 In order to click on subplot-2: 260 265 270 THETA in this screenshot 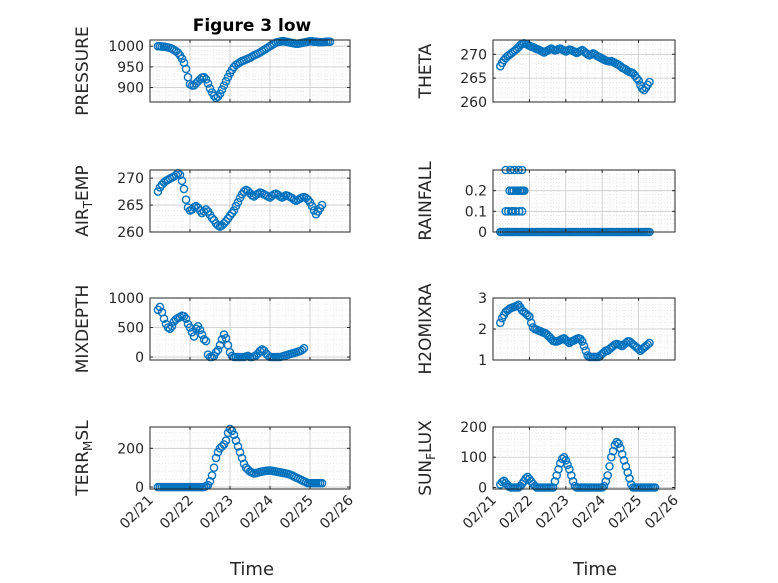, I will do `click(546, 75)`.